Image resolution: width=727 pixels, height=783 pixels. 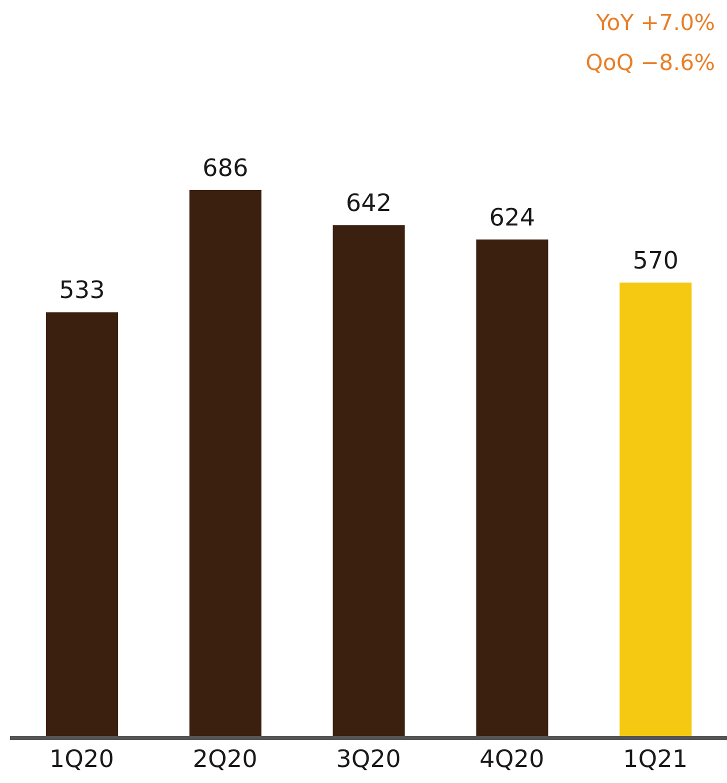 I want to click on x-tick-label: 1Q21, so click(x=655, y=759).